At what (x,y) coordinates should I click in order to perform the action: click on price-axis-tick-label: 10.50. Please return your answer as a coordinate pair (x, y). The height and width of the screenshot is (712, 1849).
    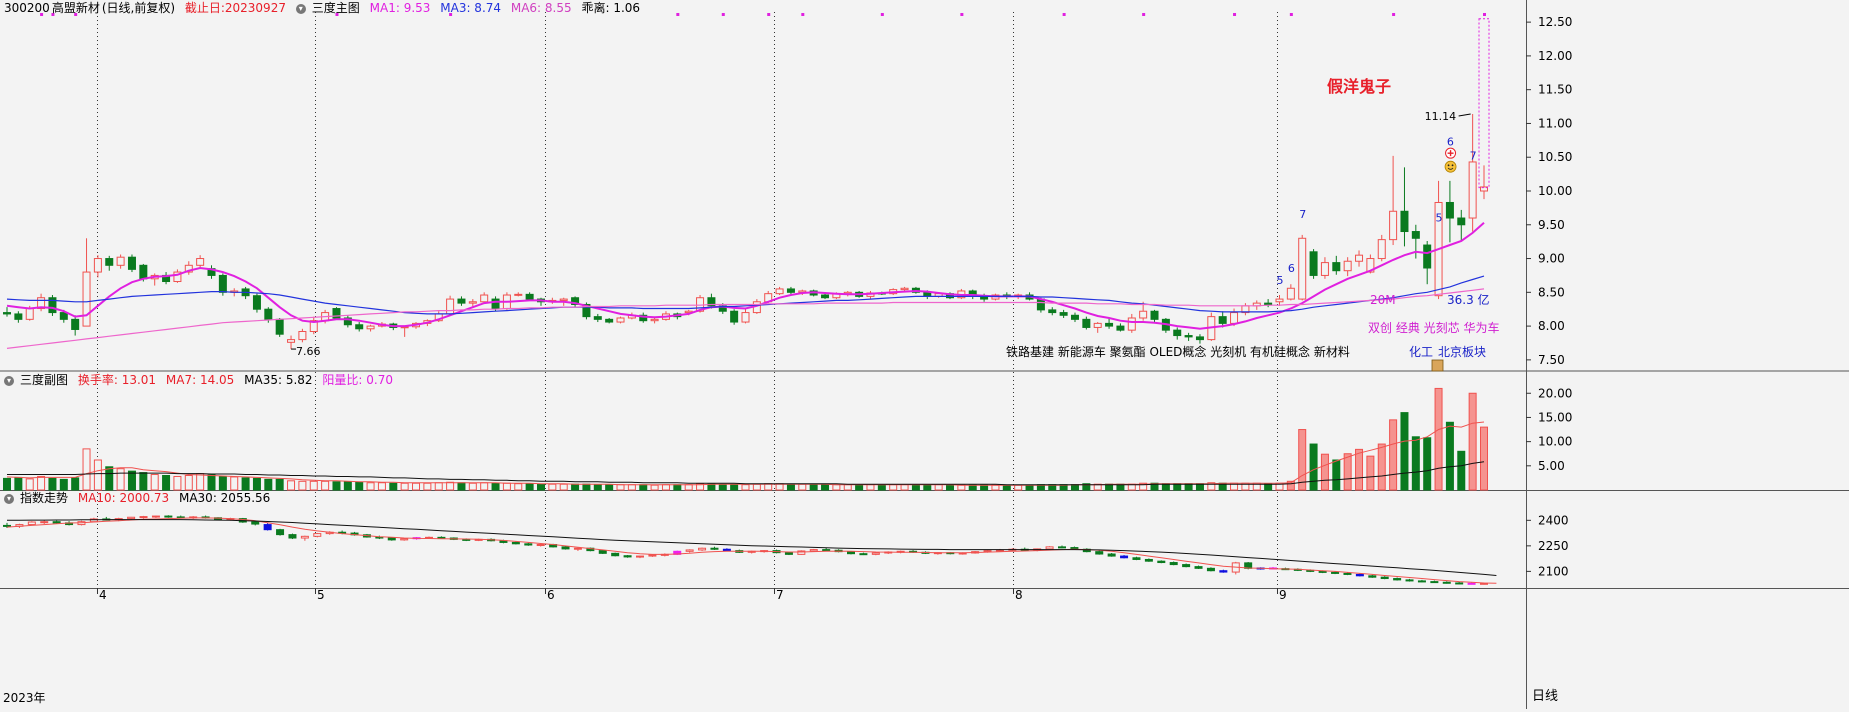
    Looking at the image, I should click on (1555, 157).